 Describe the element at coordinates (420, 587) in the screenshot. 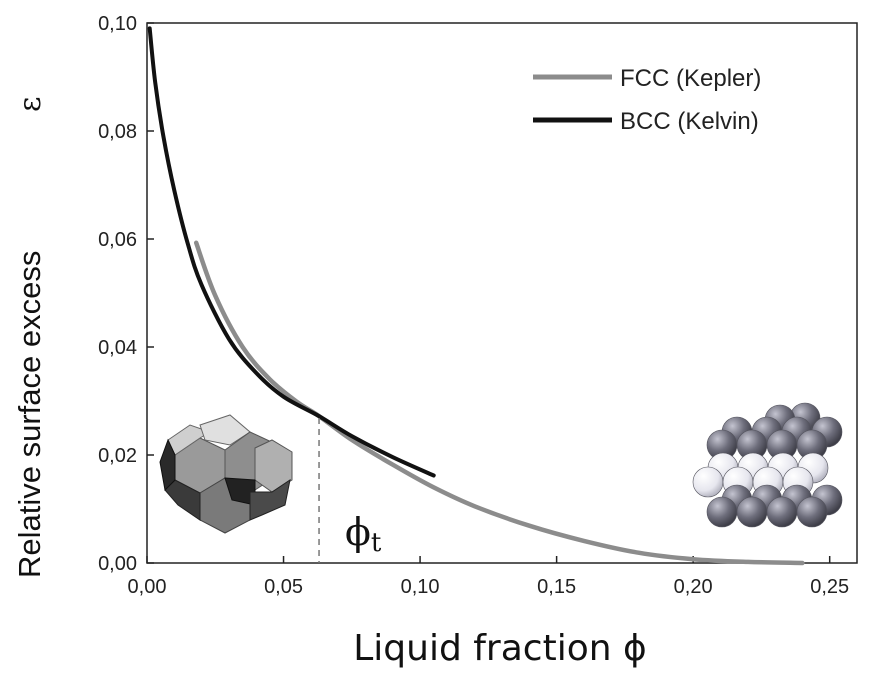

I see `x-tick-label: 0,10` at that location.